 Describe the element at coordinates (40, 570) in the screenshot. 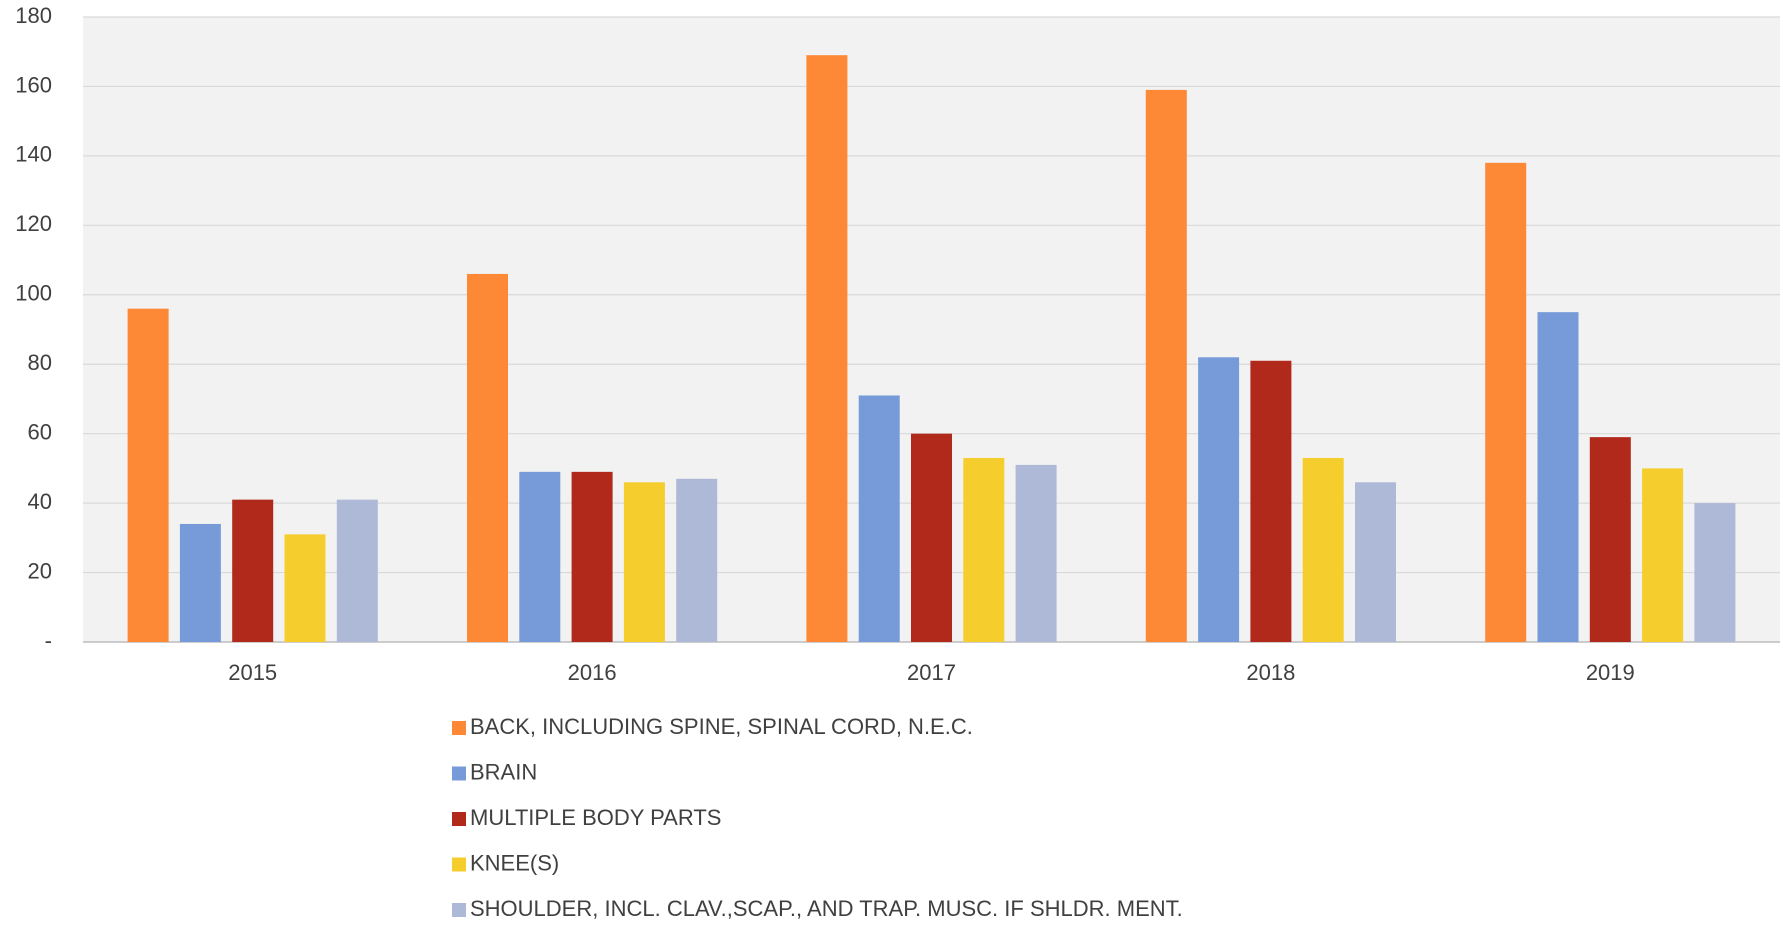

I see `y-tick-label: 20` at that location.